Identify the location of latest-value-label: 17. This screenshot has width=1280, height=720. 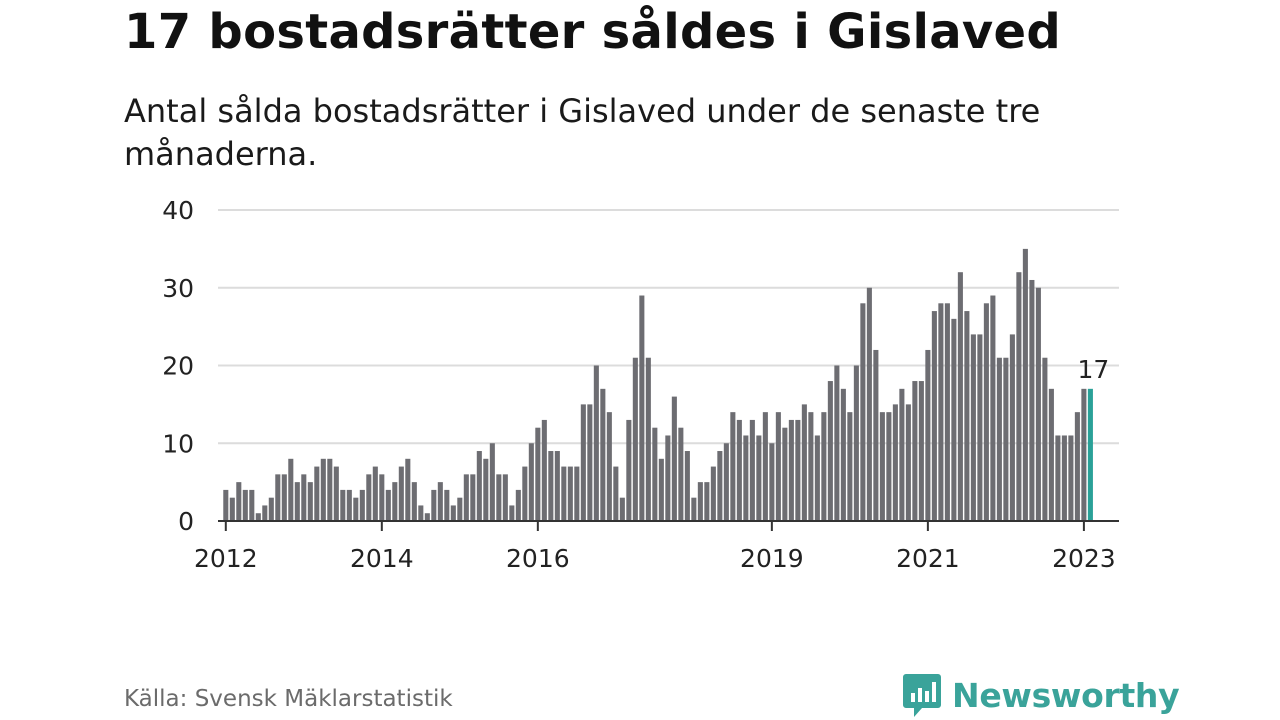
(1093, 369).